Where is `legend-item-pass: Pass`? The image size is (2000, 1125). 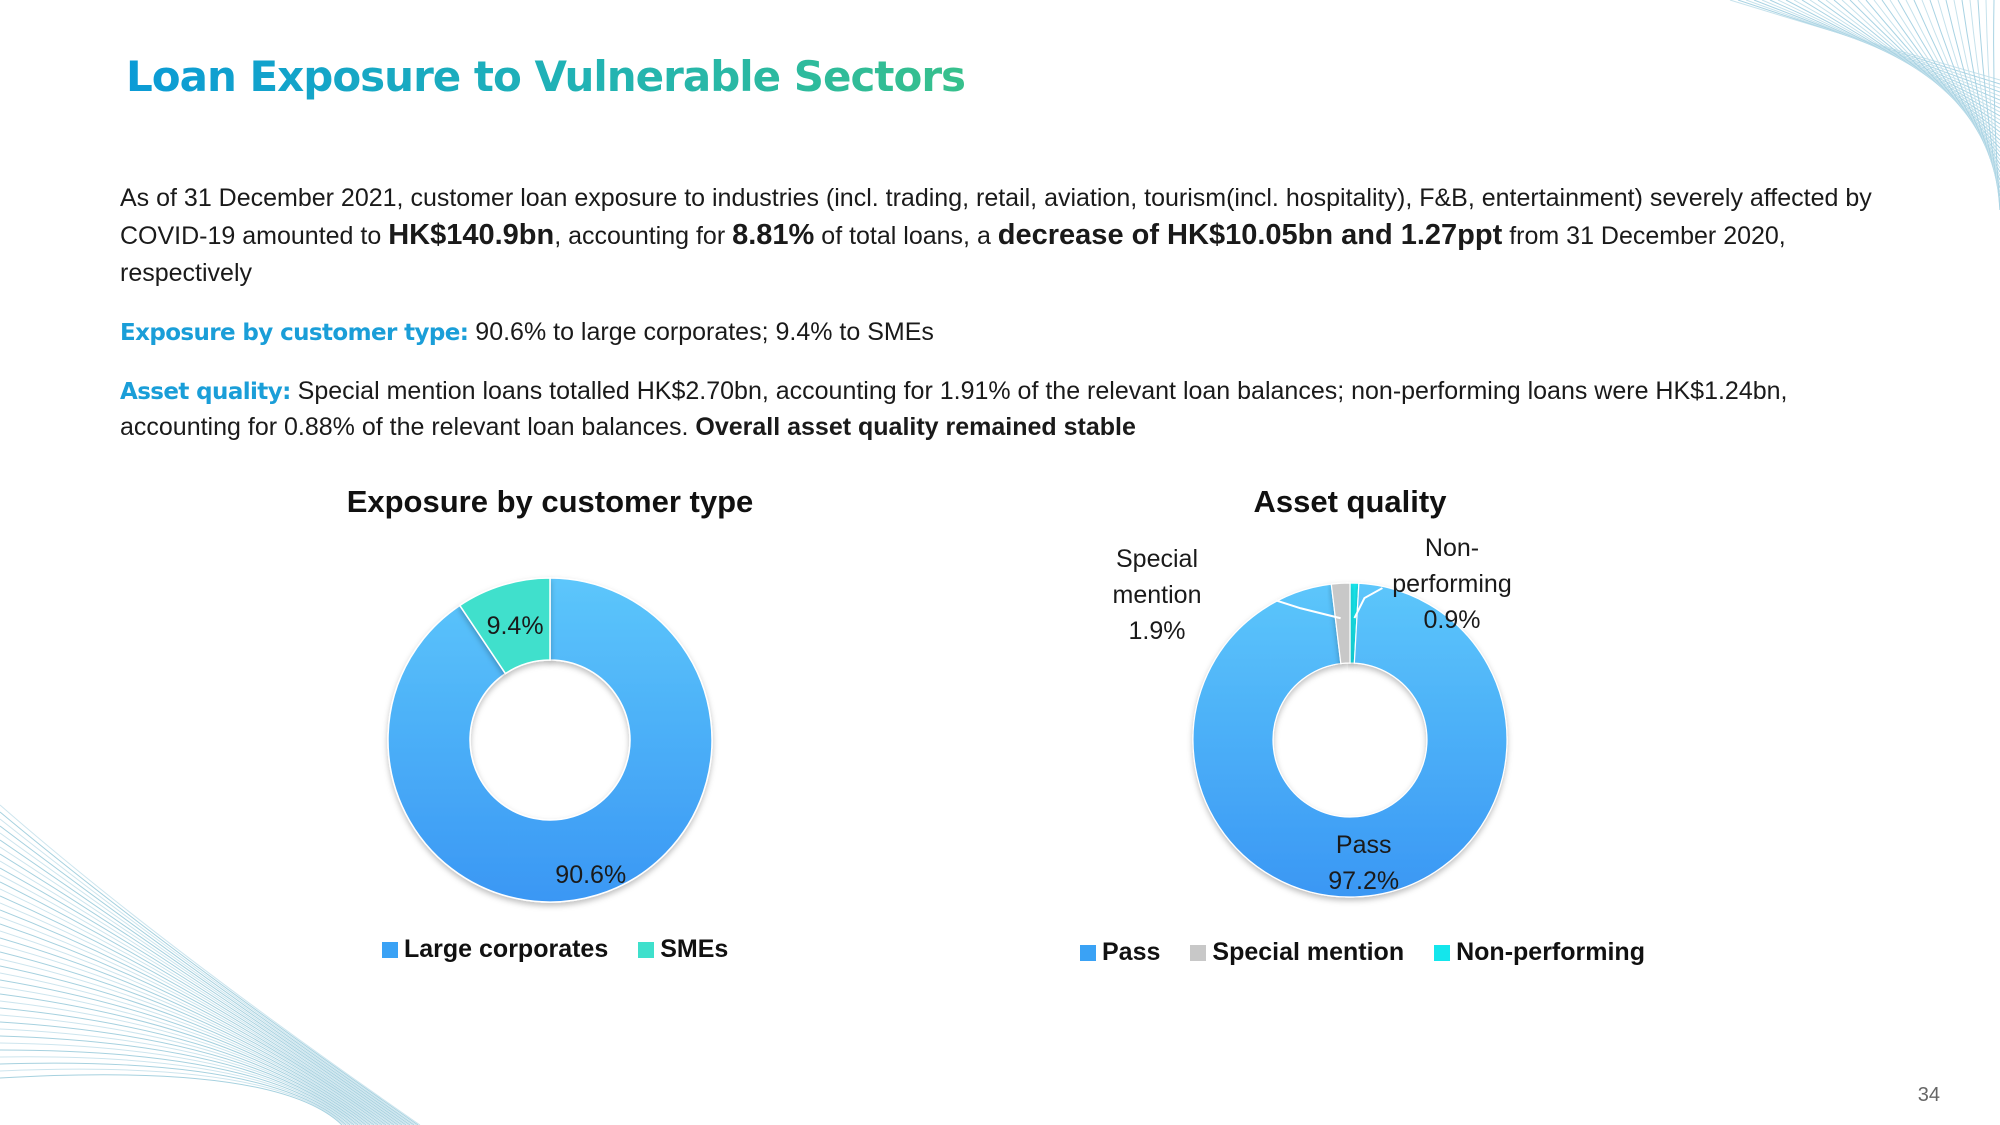
legend-item-pass: Pass is located at coordinates (1120, 952).